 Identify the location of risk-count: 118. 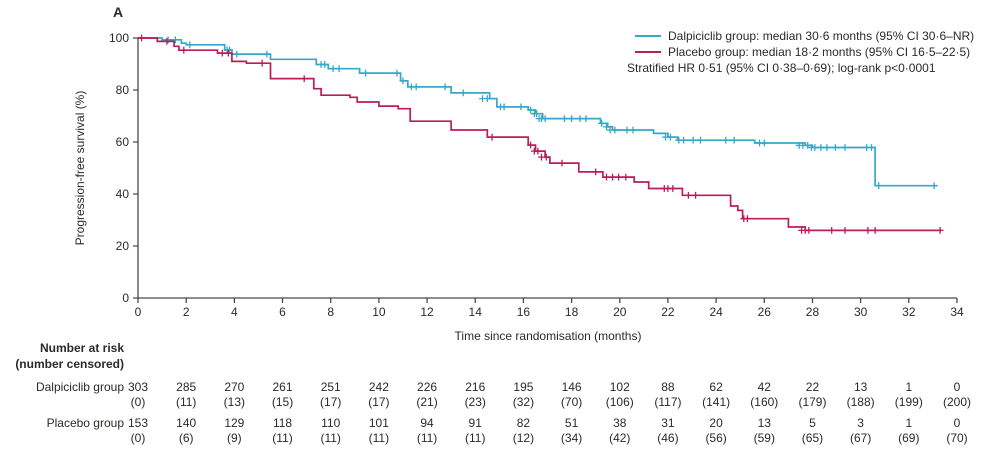
(282, 423).